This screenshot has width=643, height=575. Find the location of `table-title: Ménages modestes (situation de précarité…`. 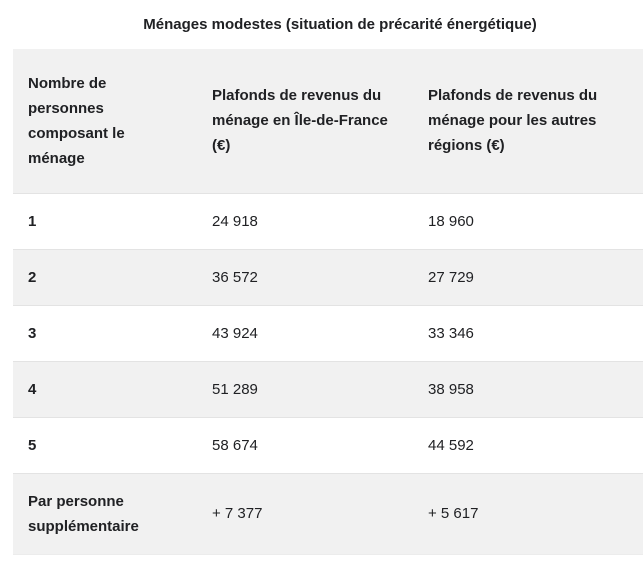

table-title: Ménages modestes (situation de précarité… is located at coordinates (340, 24).